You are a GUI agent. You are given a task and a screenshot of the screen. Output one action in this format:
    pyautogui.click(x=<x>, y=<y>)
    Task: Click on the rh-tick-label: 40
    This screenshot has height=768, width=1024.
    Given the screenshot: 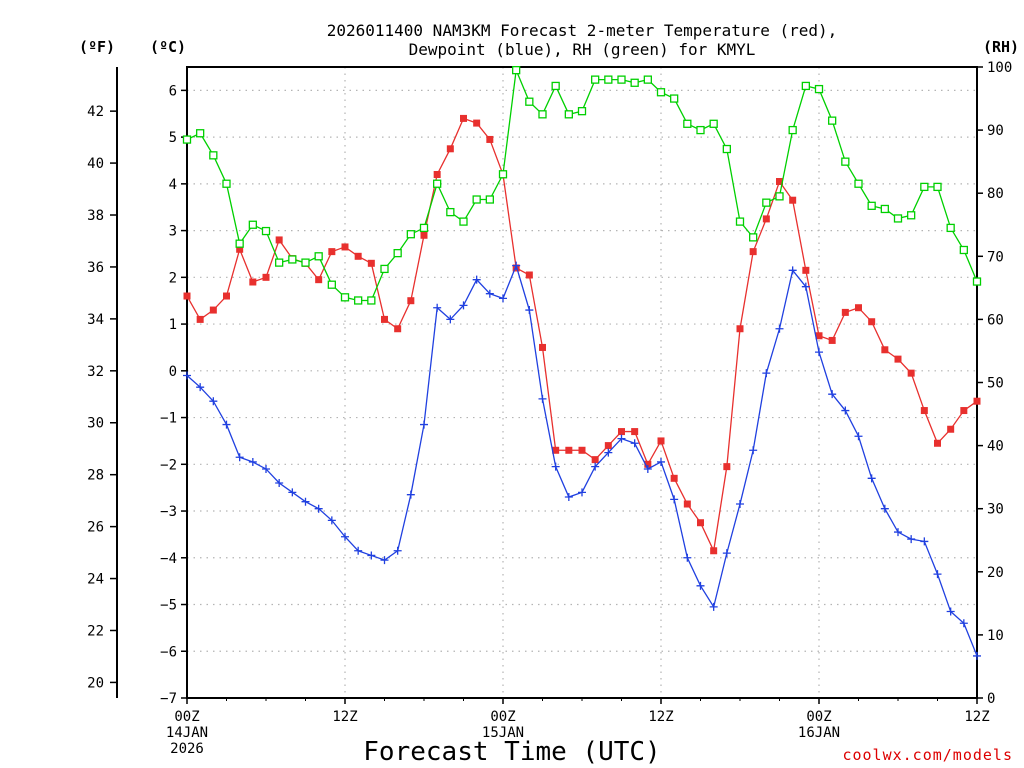 What is the action you would take?
    pyautogui.click(x=995, y=447)
    